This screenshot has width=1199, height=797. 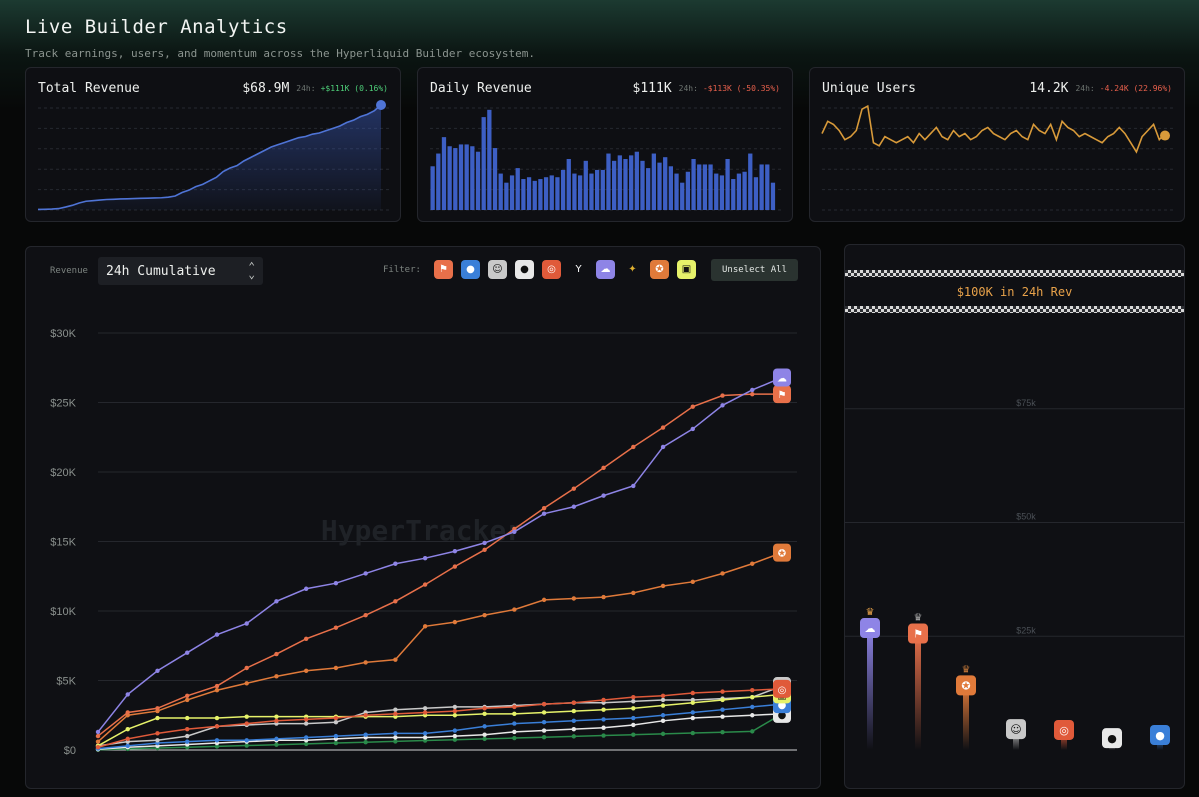 I want to click on box-icon: ▣, so click(x=686, y=269).